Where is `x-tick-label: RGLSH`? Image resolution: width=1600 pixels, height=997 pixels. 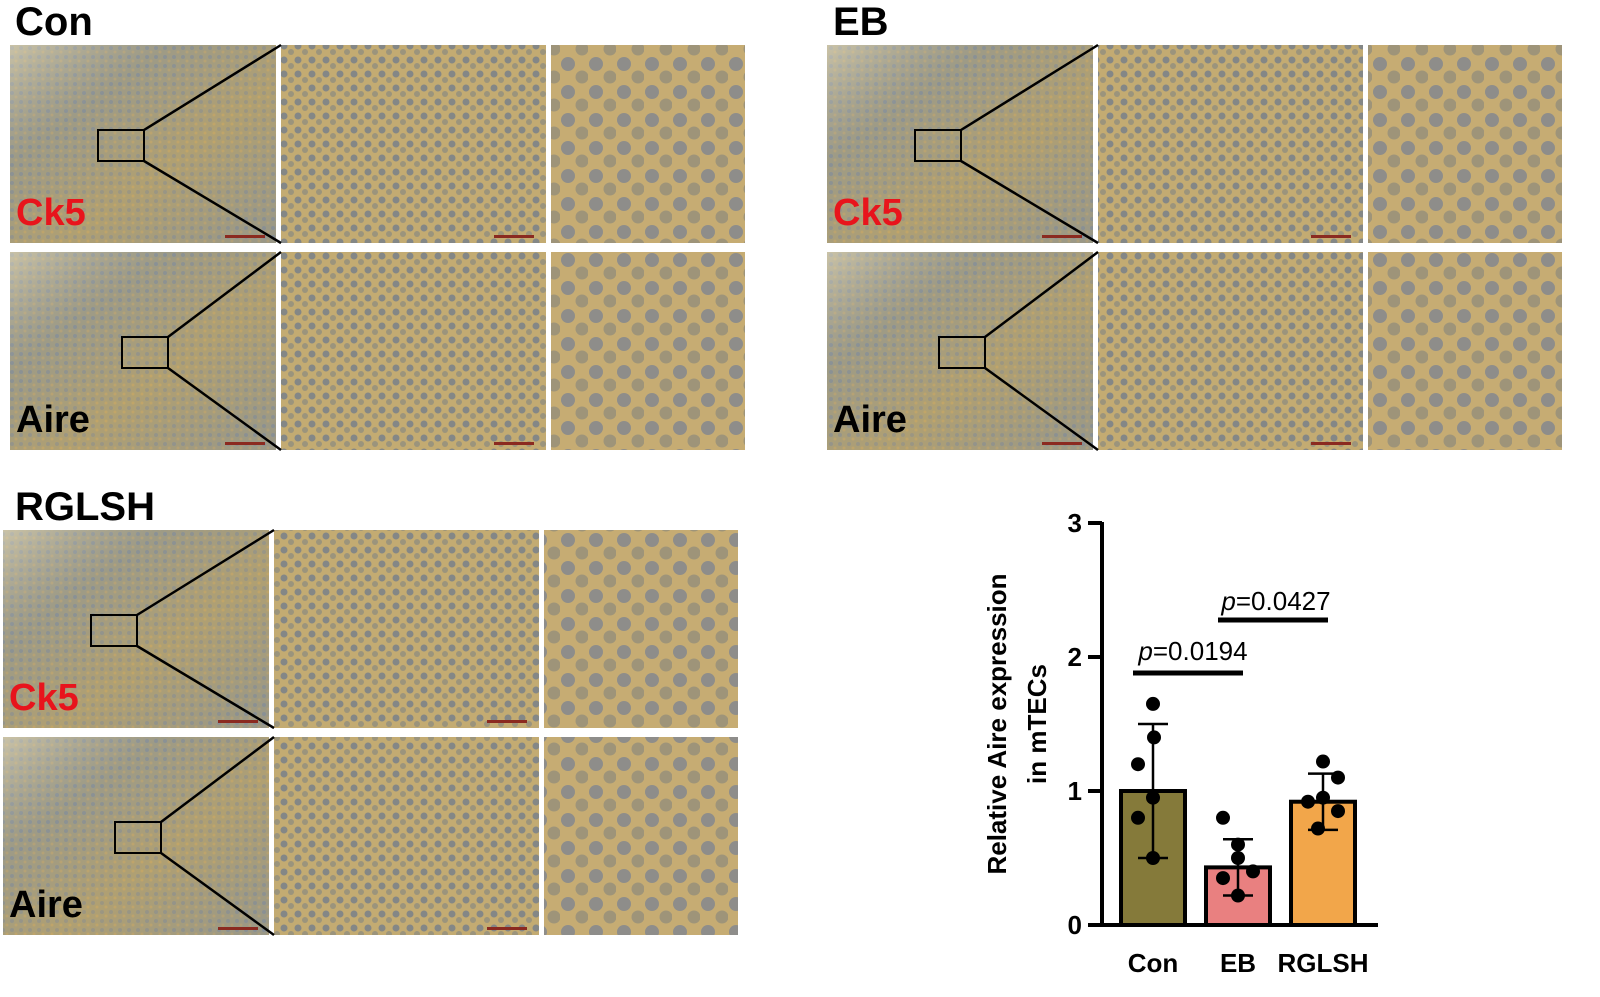
x-tick-label: RGLSH is located at coordinates (1323, 963).